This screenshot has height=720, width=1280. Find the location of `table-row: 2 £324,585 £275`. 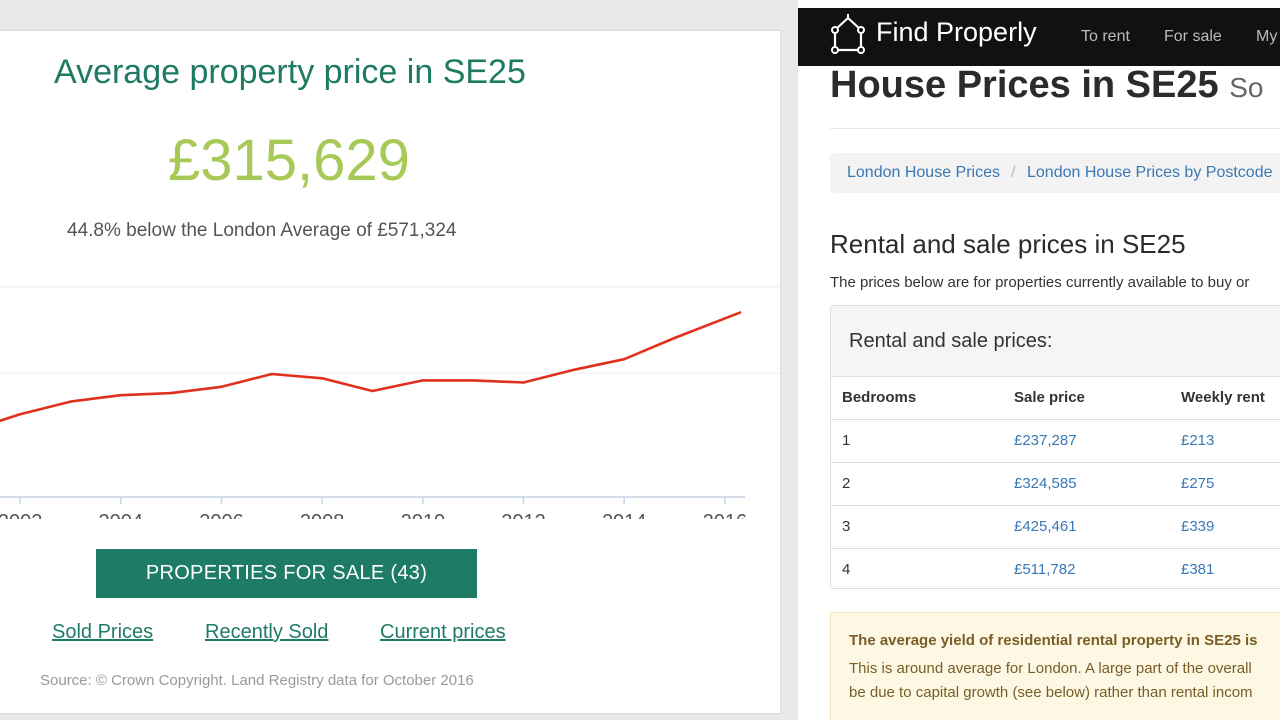

table-row: 2 £324,585 £275 is located at coordinates (1055, 484).